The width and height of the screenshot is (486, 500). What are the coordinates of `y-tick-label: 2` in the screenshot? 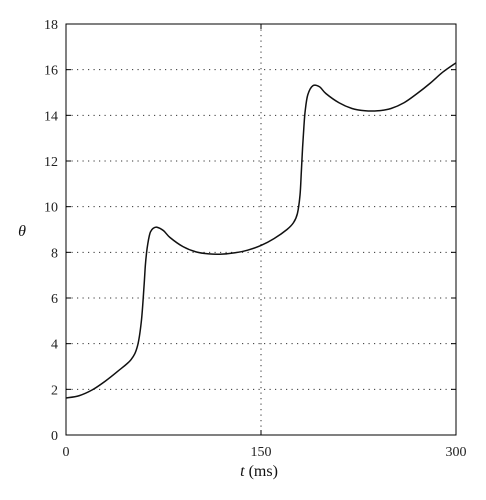 It's located at (54, 390).